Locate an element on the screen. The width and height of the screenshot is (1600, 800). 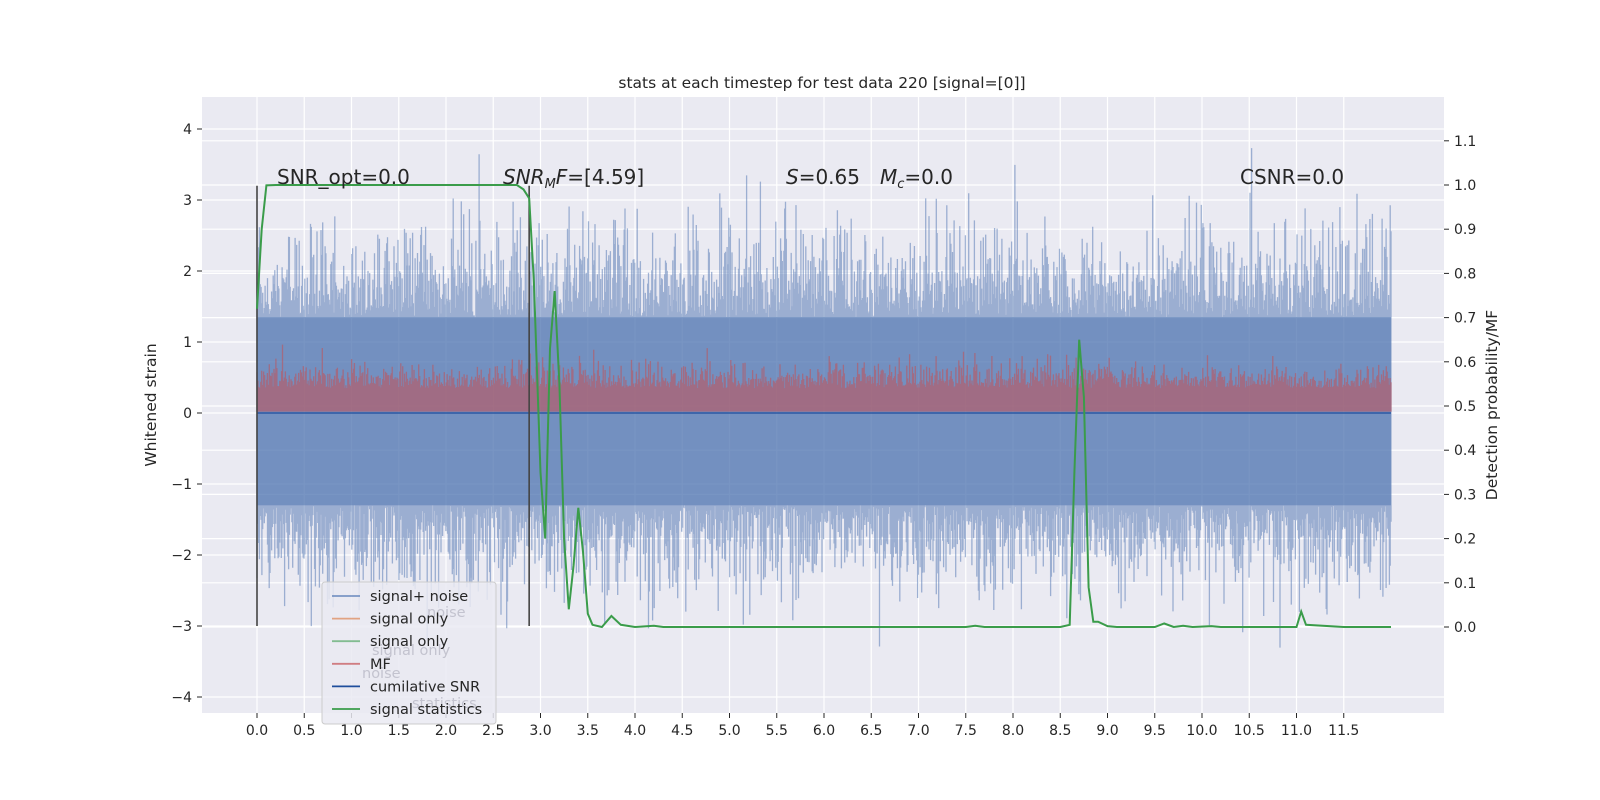
x-tick-label: 1.5 is located at coordinates (399, 731).